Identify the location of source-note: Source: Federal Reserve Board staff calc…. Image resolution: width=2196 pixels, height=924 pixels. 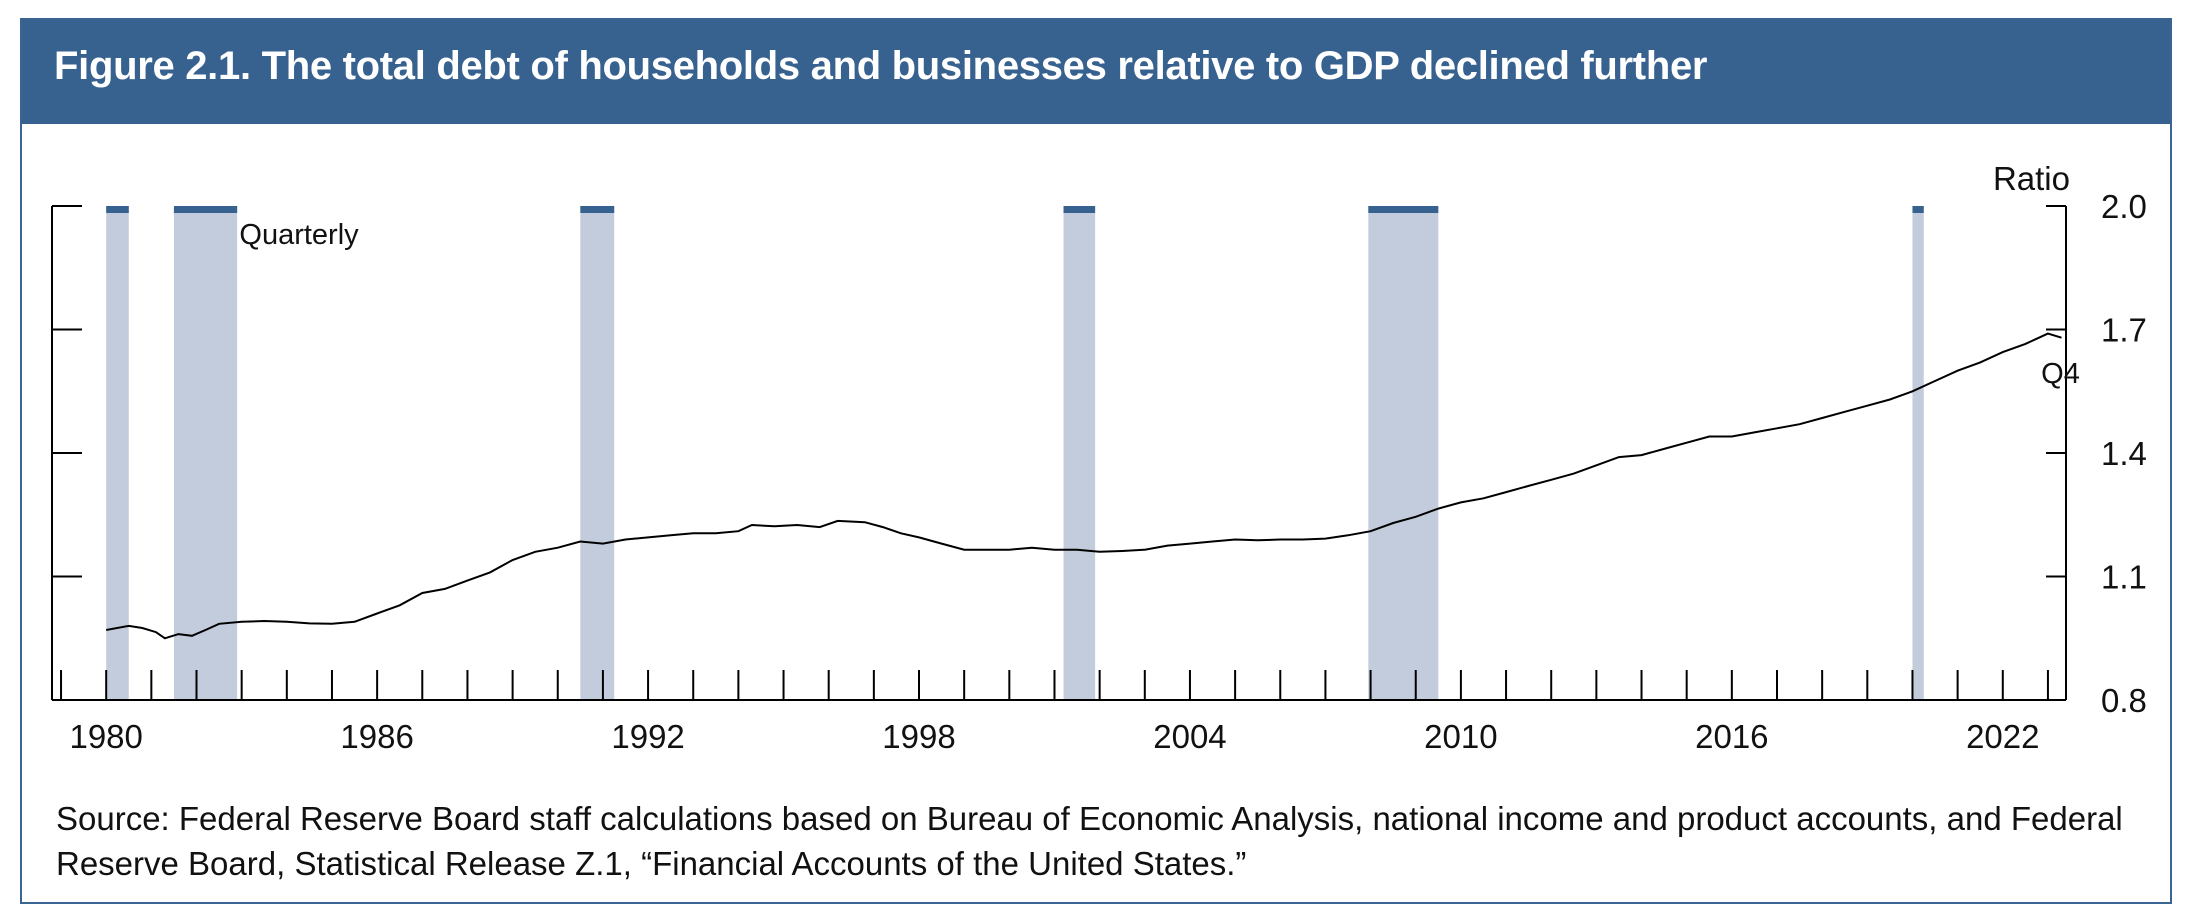
(1089, 841).